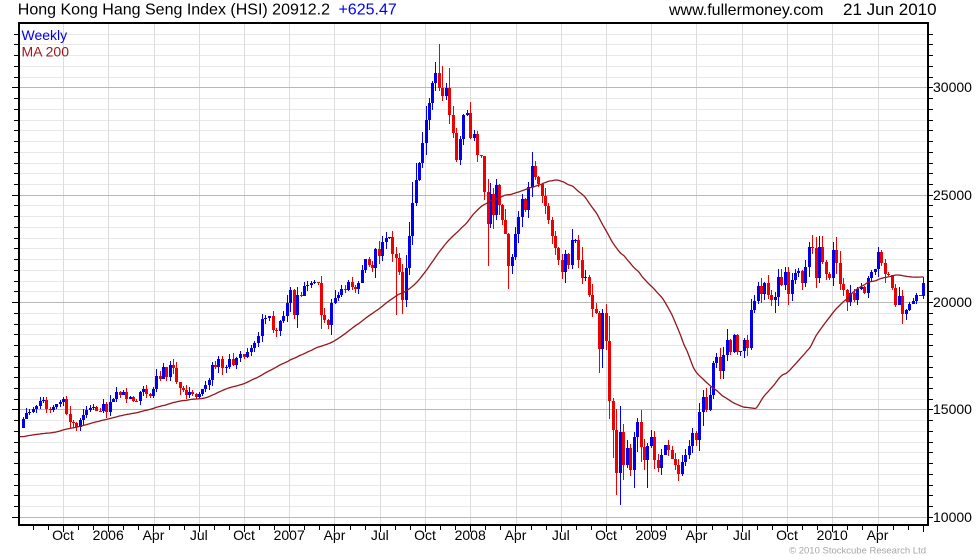 The image size is (980, 560). Describe the element at coordinates (108, 535) in the screenshot. I see `svg-text: 2006` at that location.